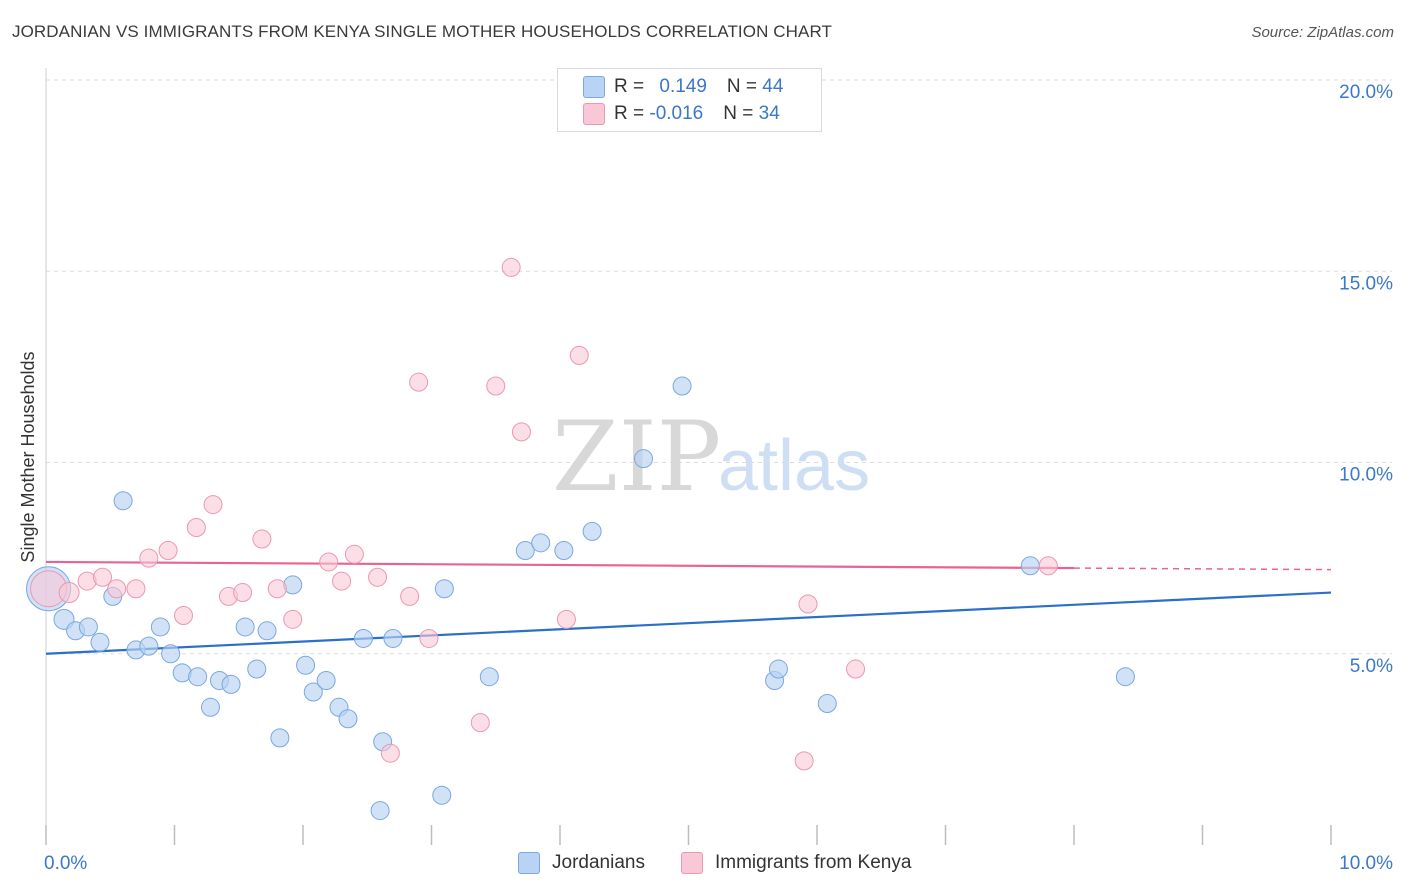  What do you see at coordinates (769, 113) in the screenshot?
I see `legend-n-value: 34` at bounding box center [769, 113].